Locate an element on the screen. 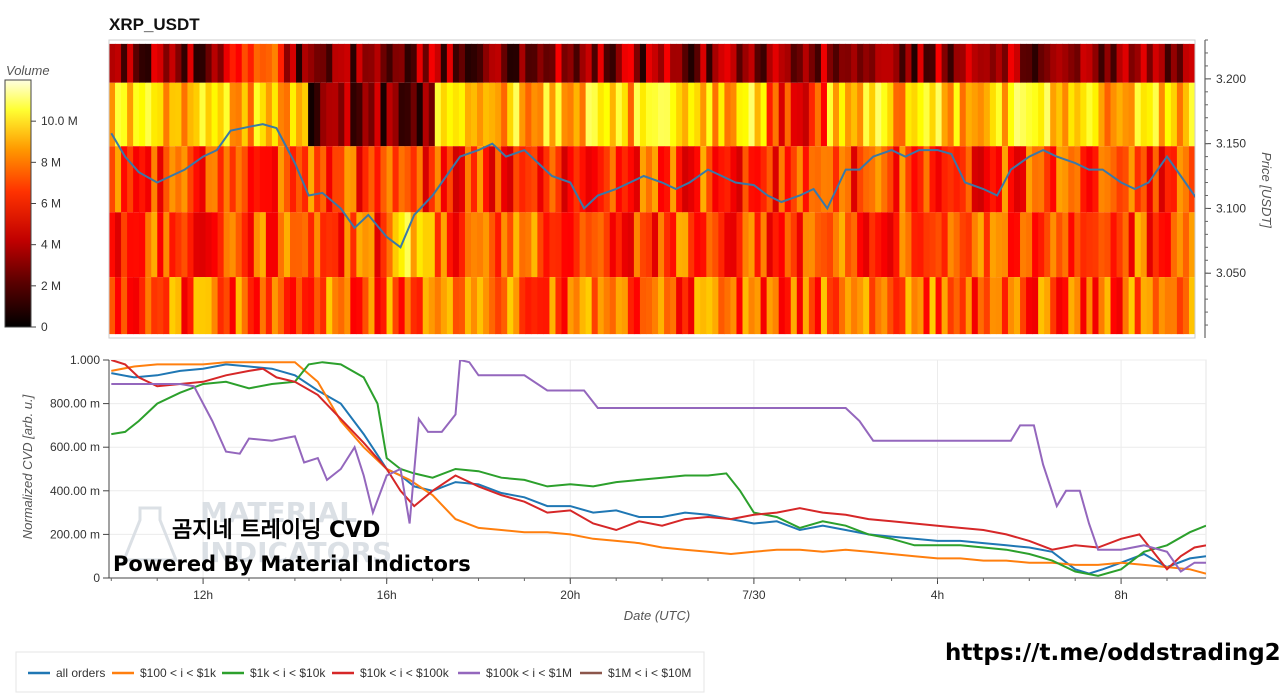 The width and height of the screenshot is (1280, 694). telegram-link: https://t.me/oddstrading2 is located at coordinates (1112, 653).